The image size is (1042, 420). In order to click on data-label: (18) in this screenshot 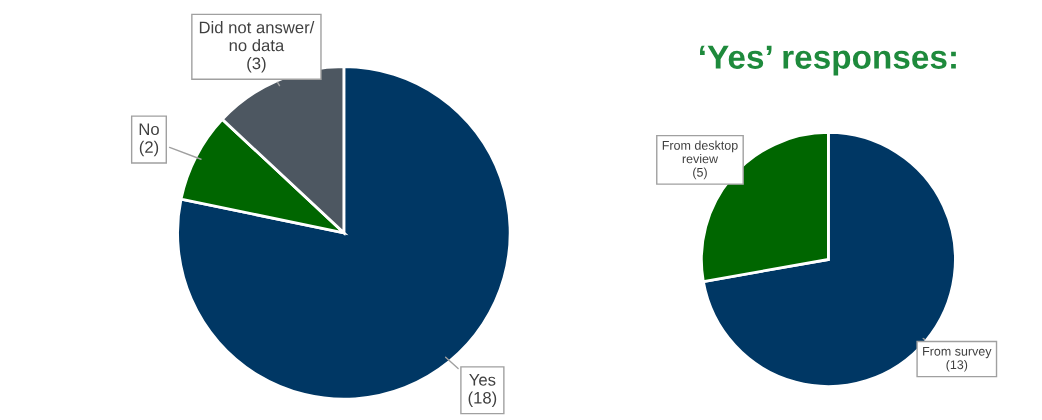, I will do `click(482, 399)`.